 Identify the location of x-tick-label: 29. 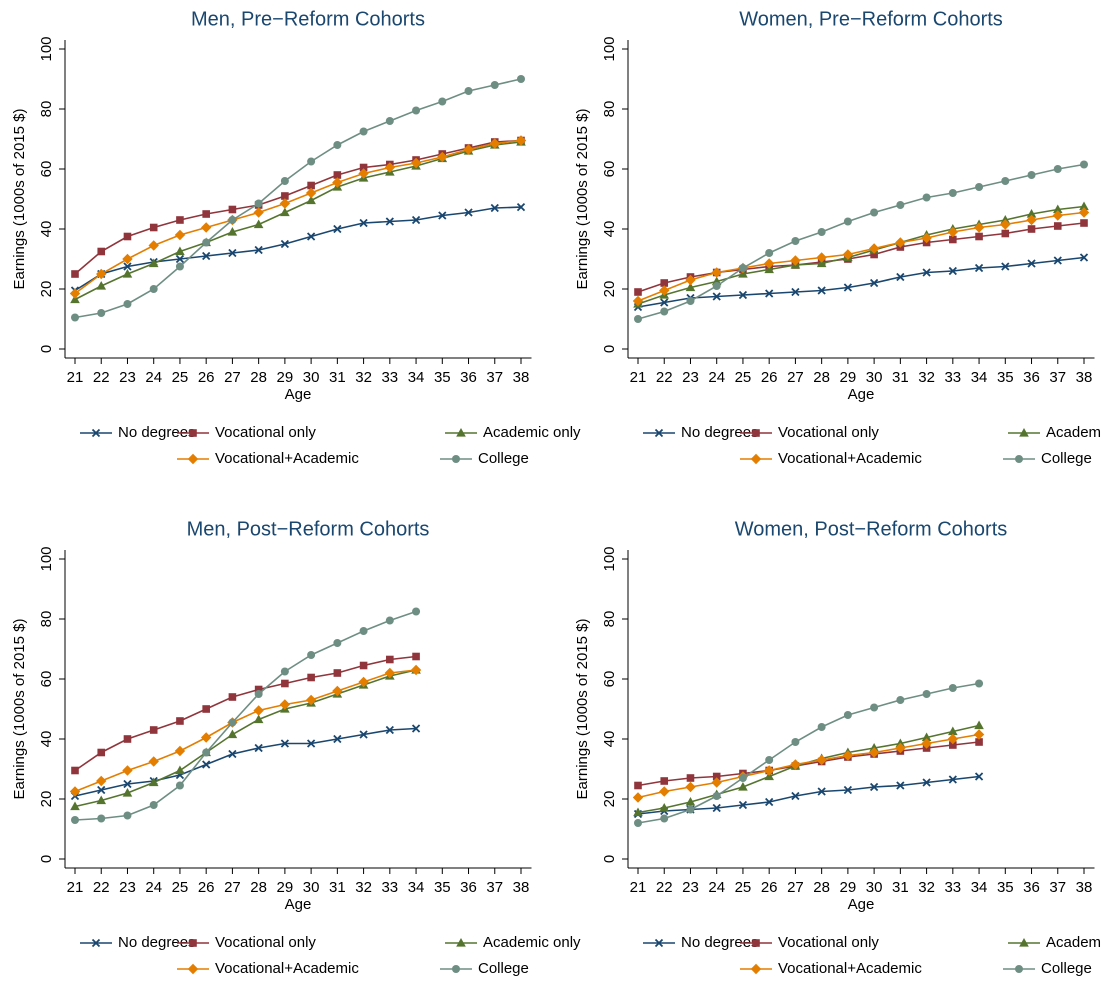
(848, 887).